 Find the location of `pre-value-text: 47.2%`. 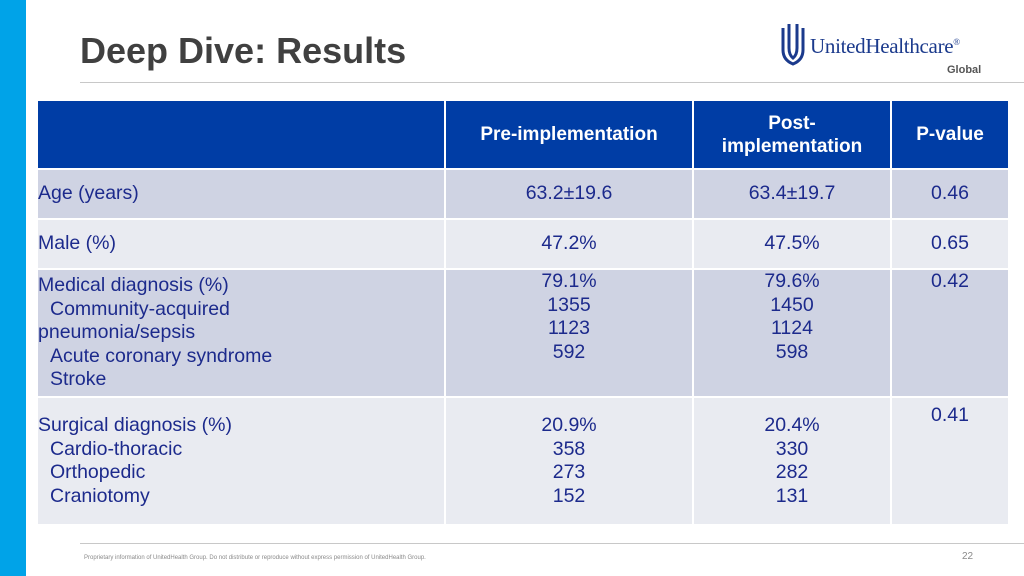

pre-value-text: 47.2% is located at coordinates (569, 243).